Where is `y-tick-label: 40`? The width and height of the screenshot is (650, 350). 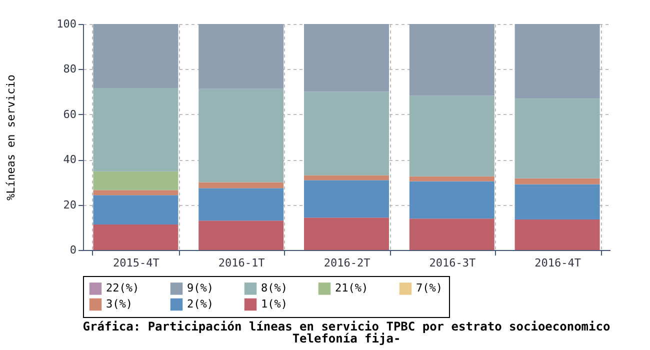 y-tick-label: 40 is located at coordinates (69, 159).